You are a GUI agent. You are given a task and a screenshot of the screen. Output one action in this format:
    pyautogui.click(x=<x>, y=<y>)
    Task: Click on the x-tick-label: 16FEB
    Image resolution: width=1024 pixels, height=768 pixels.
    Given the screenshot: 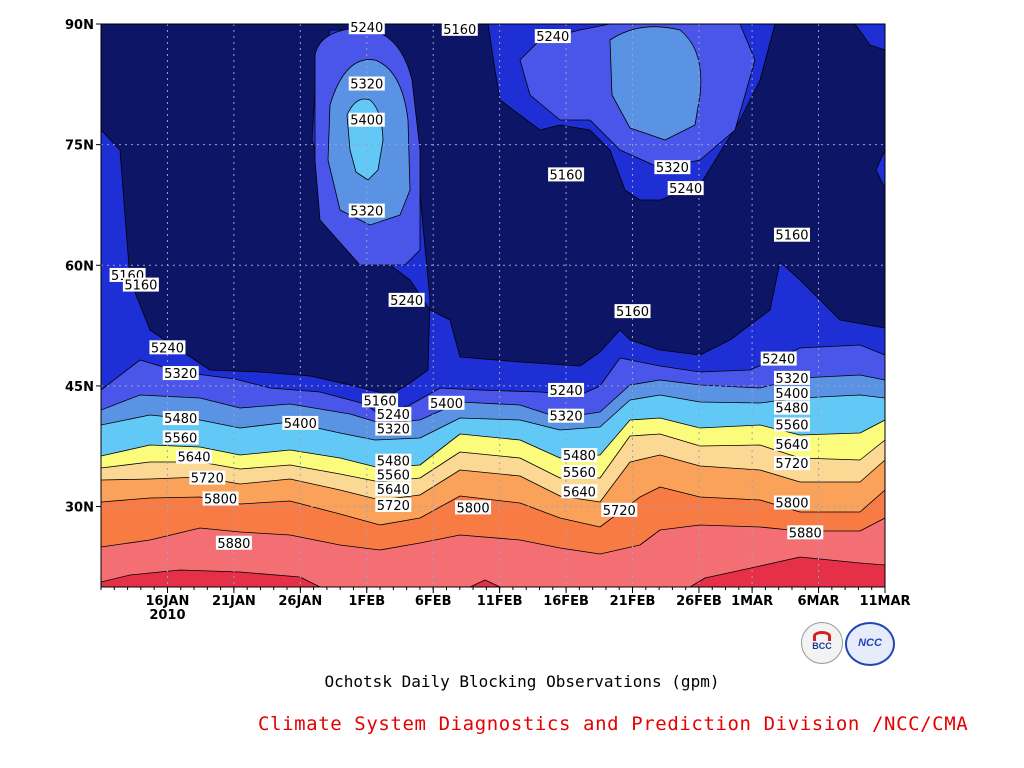 What is the action you would take?
    pyautogui.click(x=566, y=601)
    